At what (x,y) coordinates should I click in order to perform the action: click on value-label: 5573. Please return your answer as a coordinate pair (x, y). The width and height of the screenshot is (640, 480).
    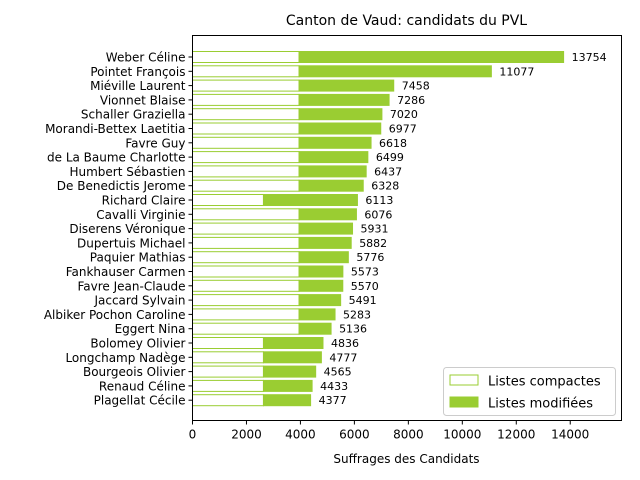
    Looking at the image, I should click on (365, 272).